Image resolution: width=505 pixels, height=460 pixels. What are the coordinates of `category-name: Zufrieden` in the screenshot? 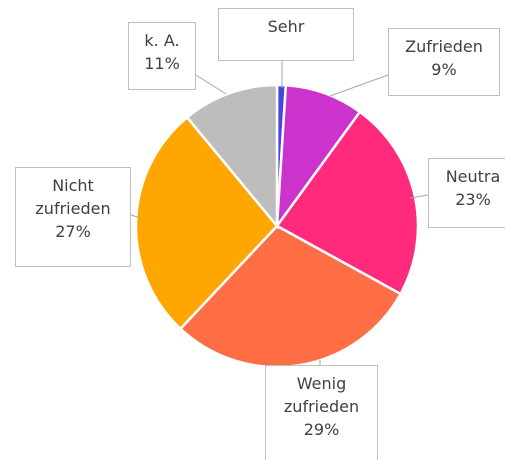 It's located at (444, 46).